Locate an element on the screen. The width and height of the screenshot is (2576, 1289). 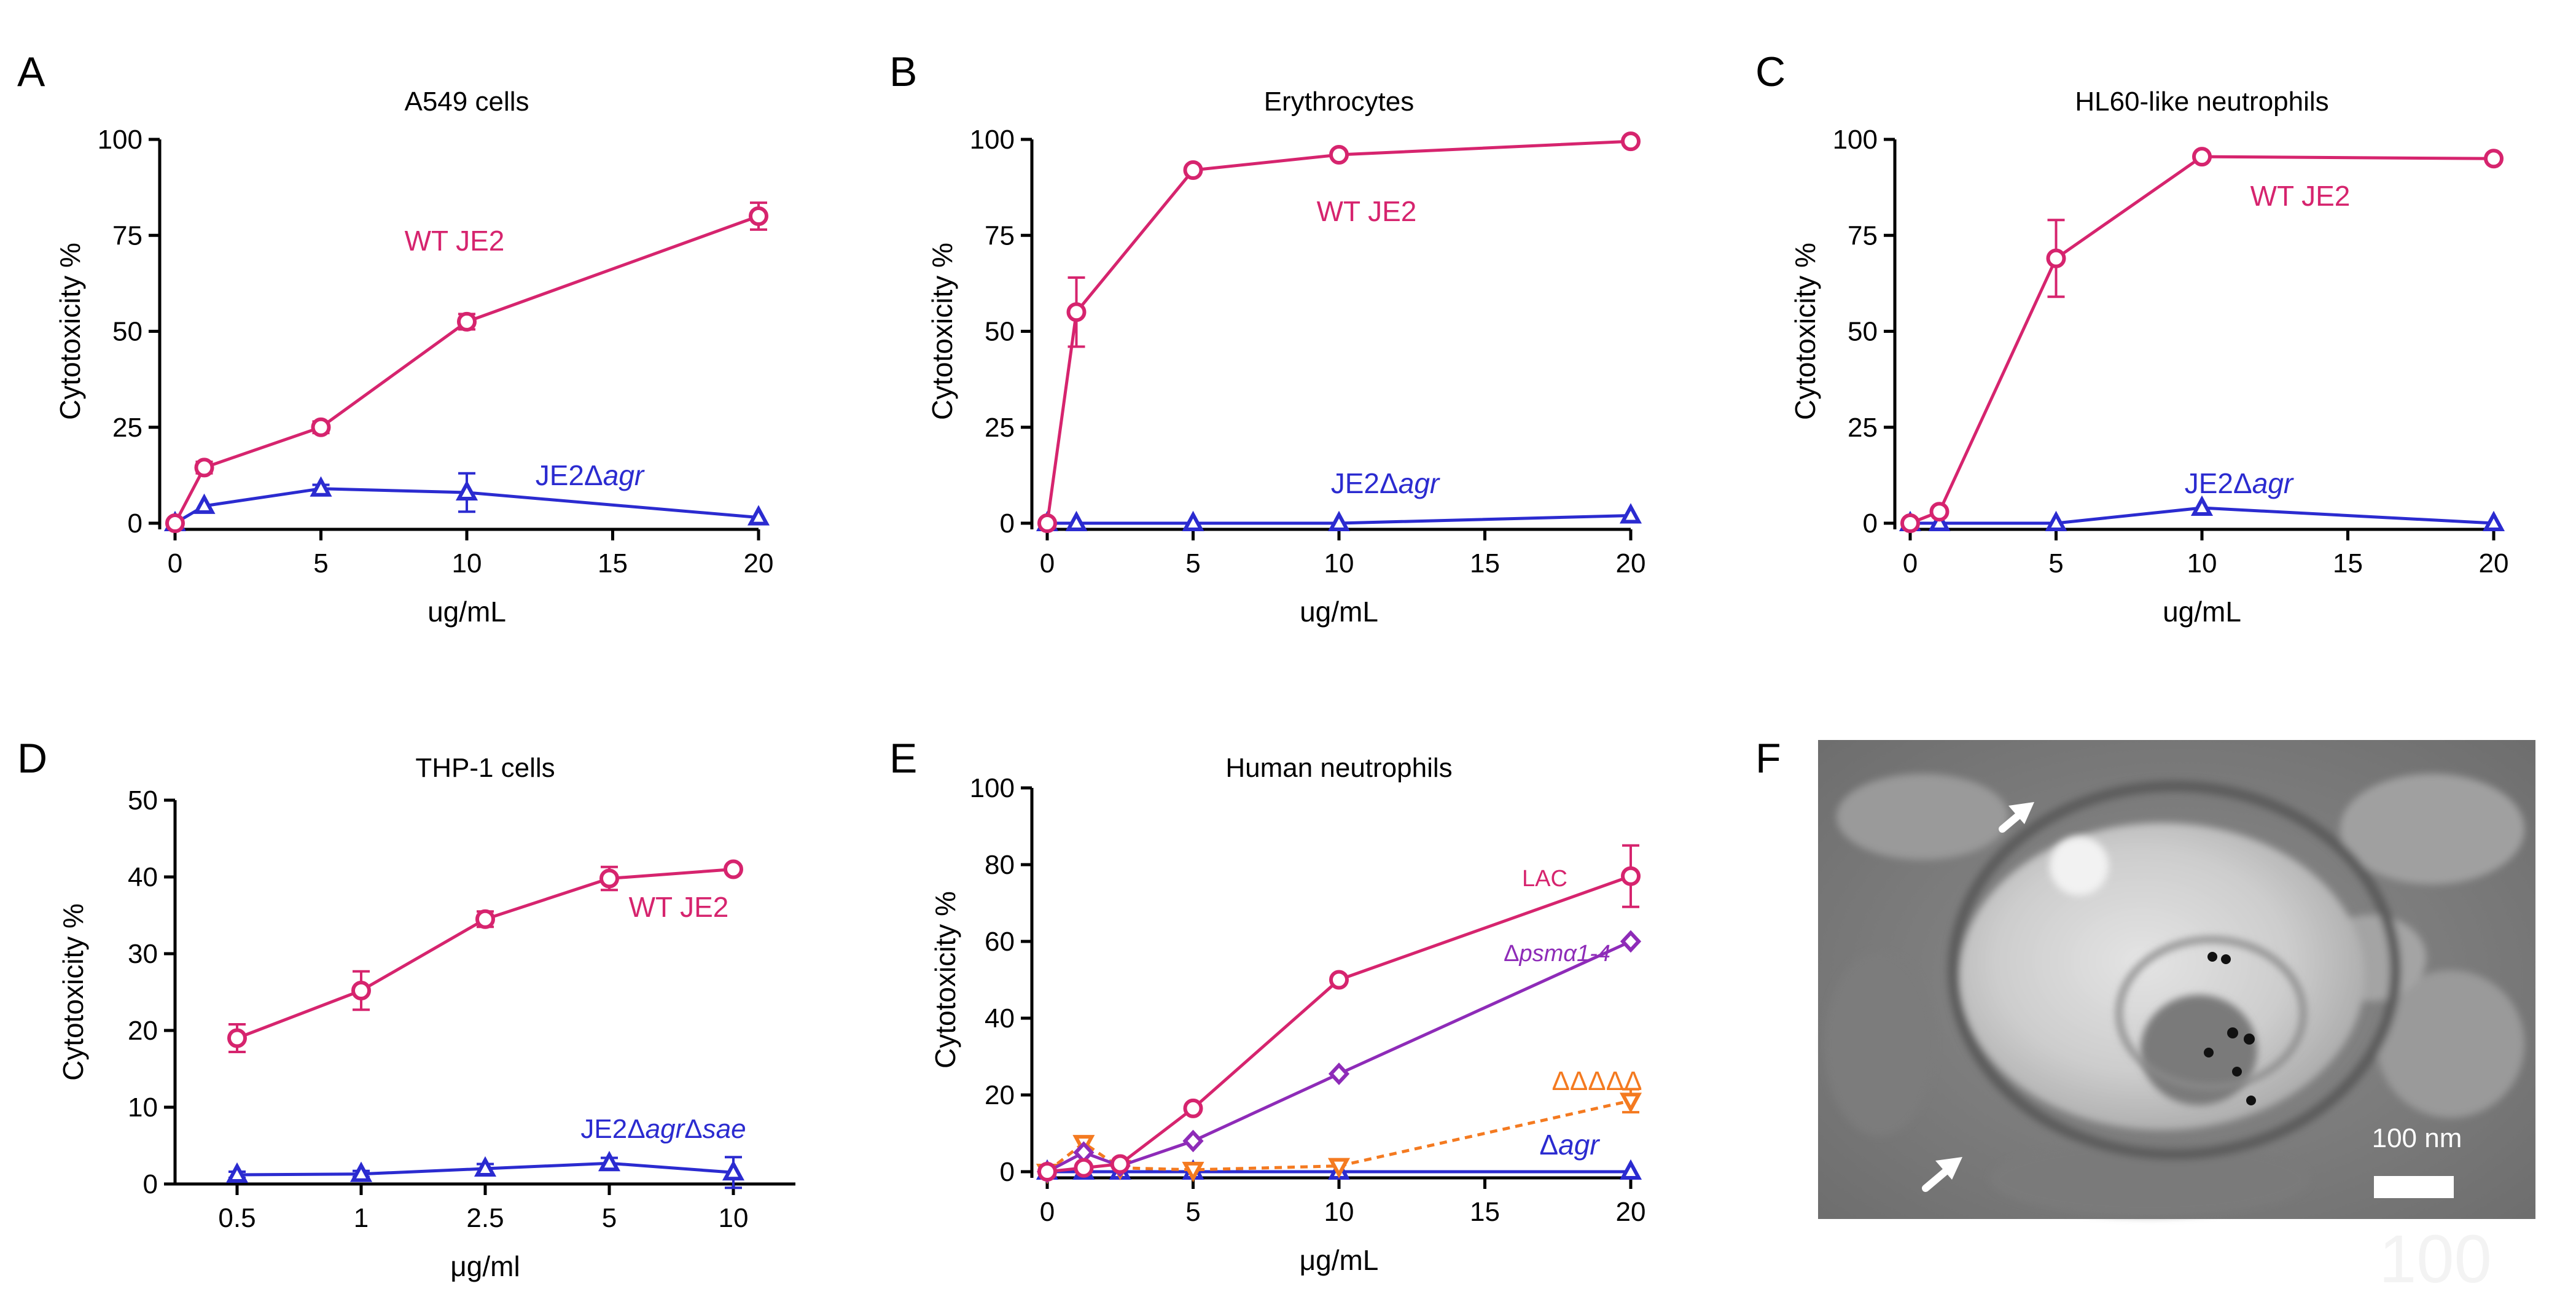
x-tick-label: 1 is located at coordinates (361, 1218).